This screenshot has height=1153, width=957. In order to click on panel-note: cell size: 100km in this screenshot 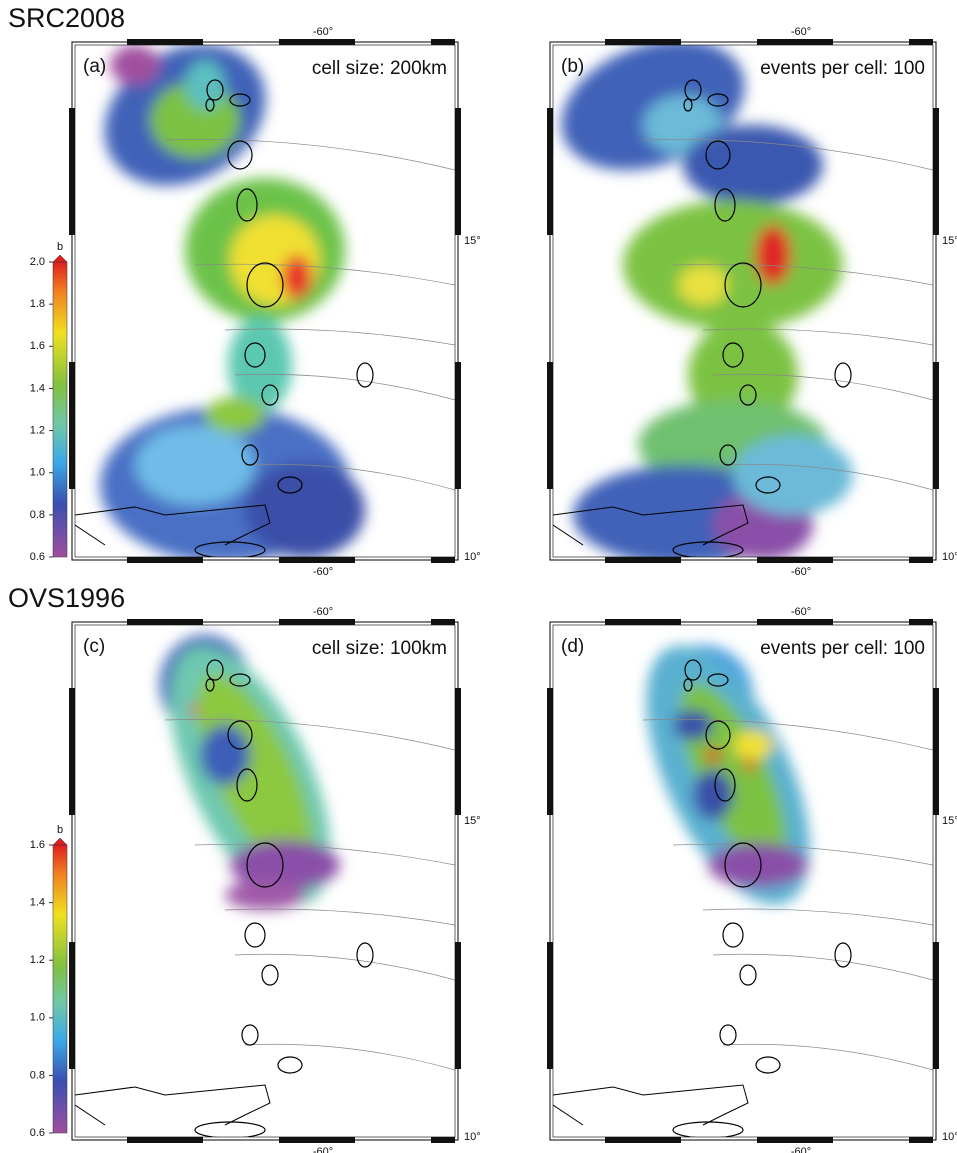, I will do `click(379, 648)`.